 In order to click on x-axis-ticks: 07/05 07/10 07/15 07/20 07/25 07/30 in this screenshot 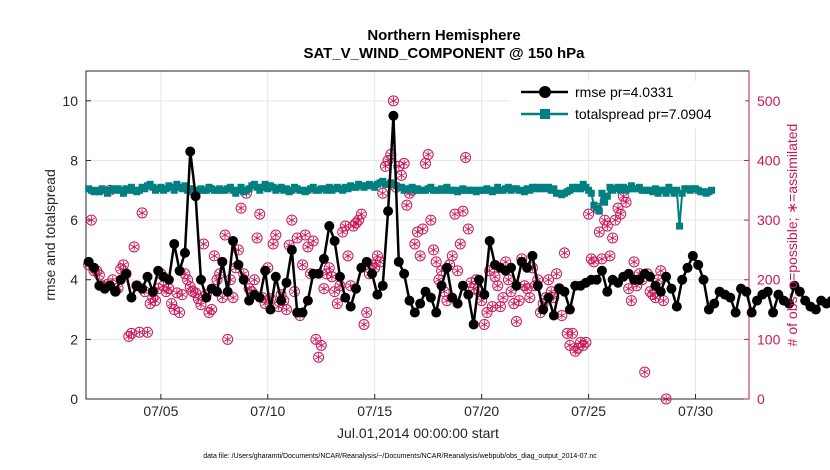, I will do `click(428, 406)`.